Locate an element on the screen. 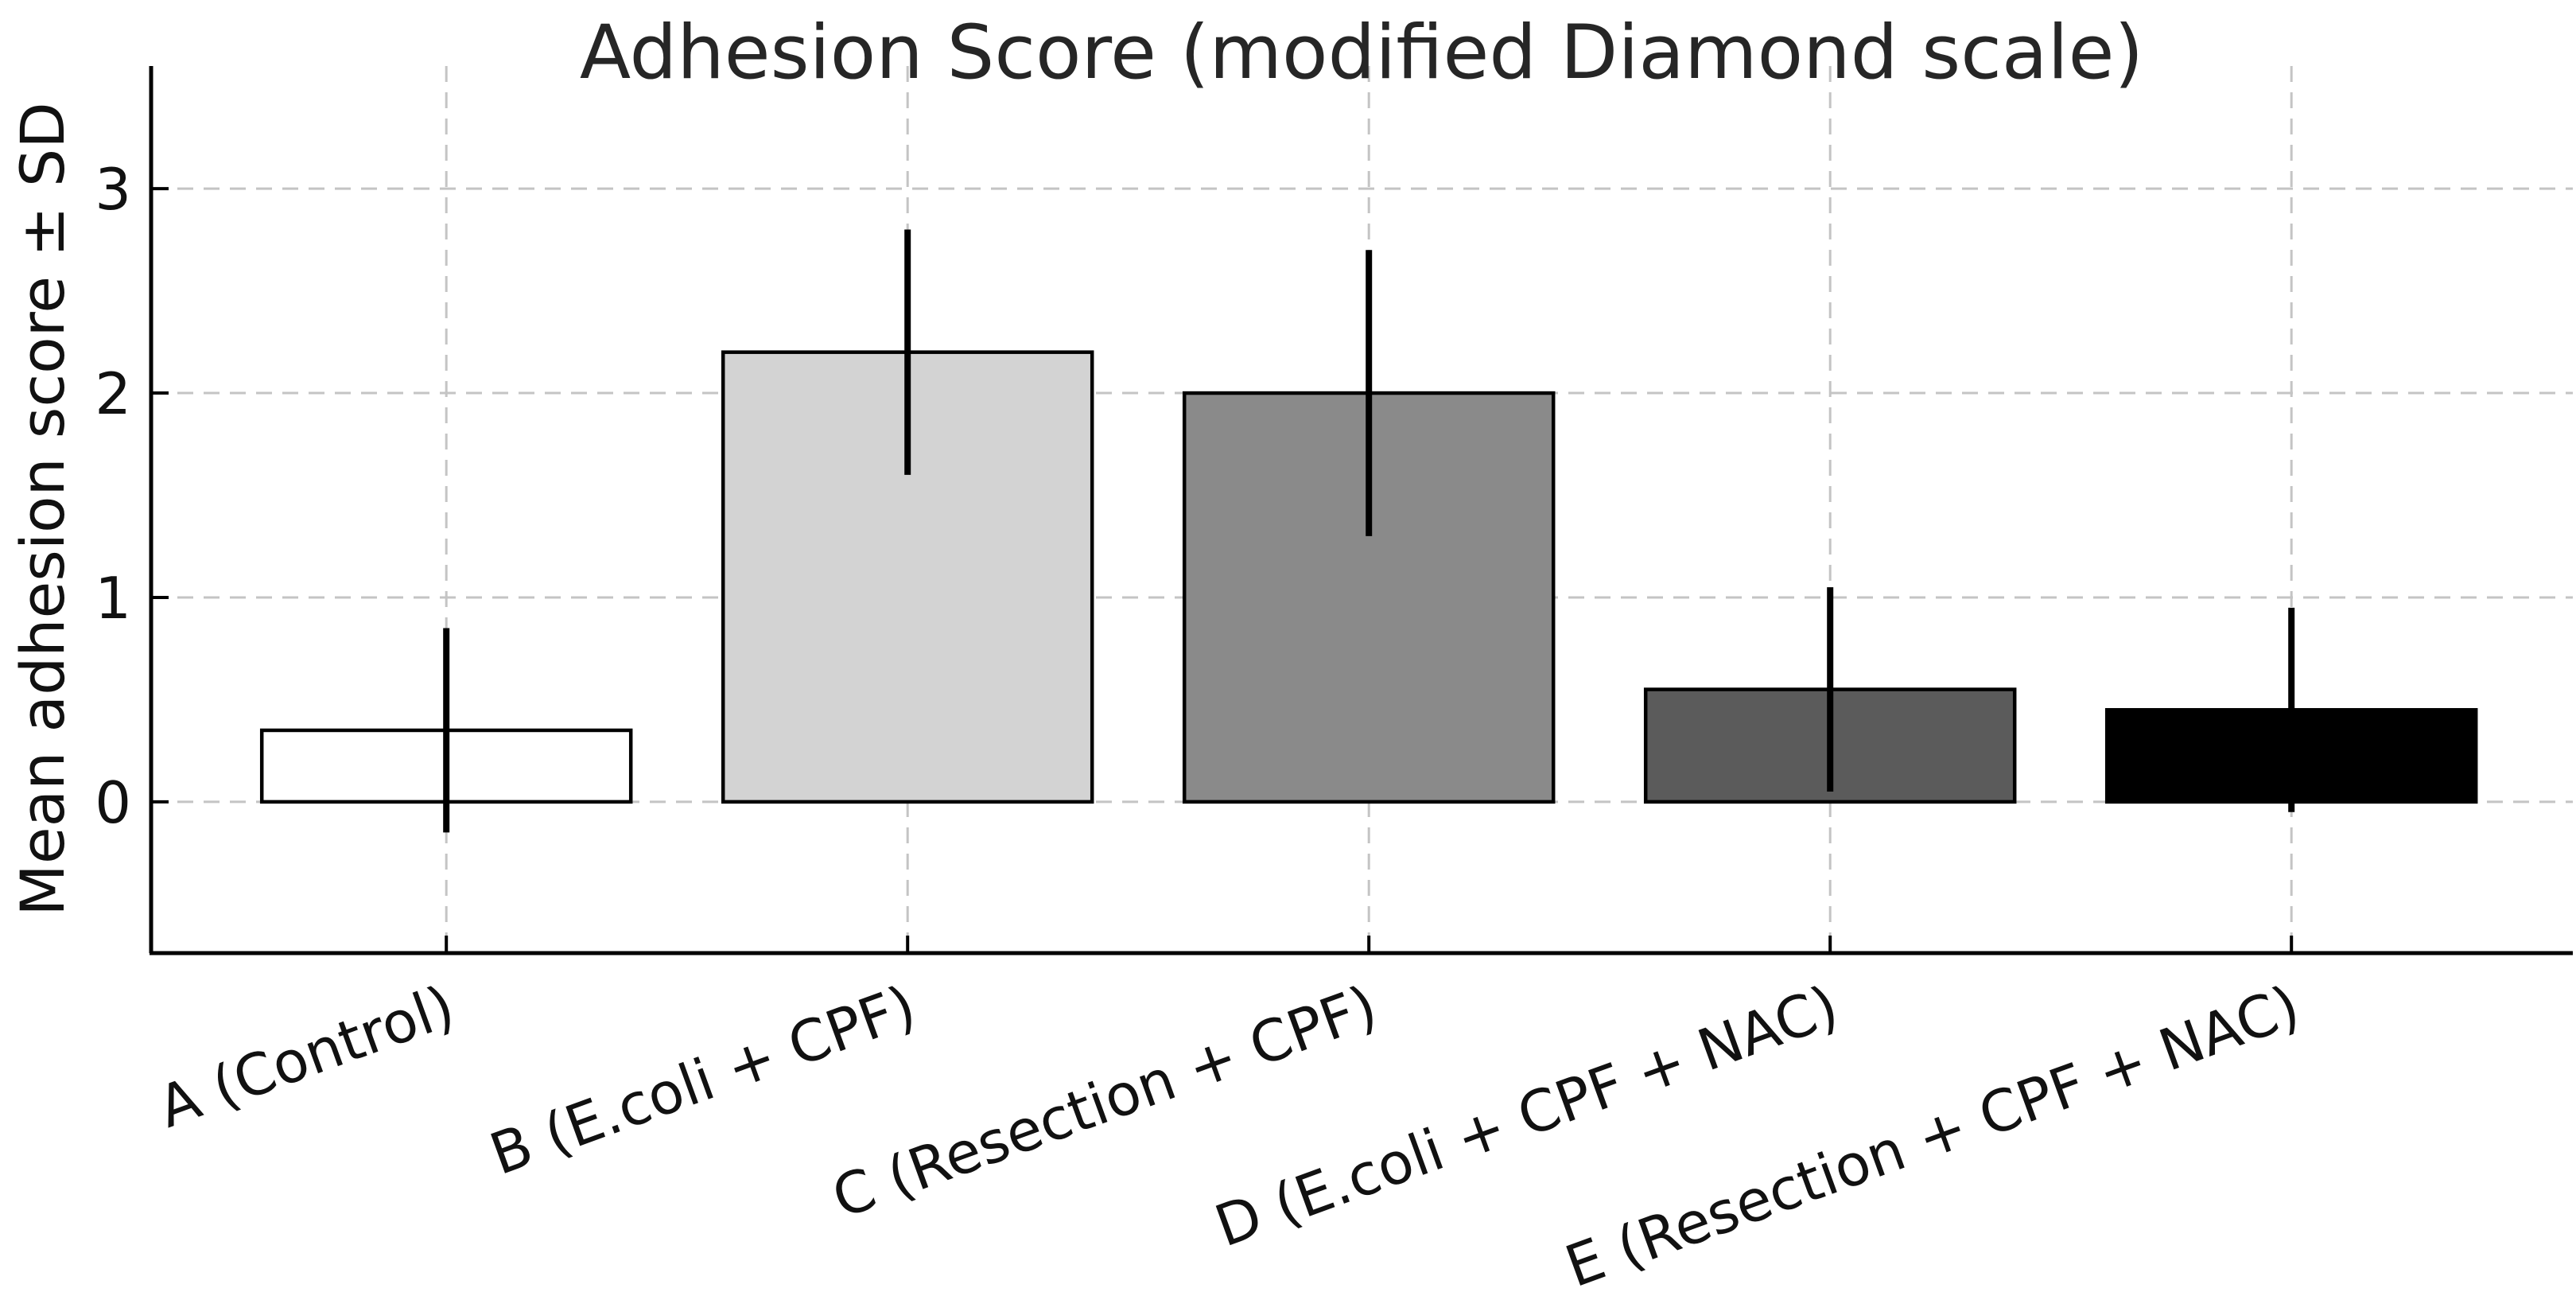 Image resolution: width=2576 pixels, height=1292 pixels. y-axis-label: Mean adhesion score ± SD is located at coordinates (42, 509).